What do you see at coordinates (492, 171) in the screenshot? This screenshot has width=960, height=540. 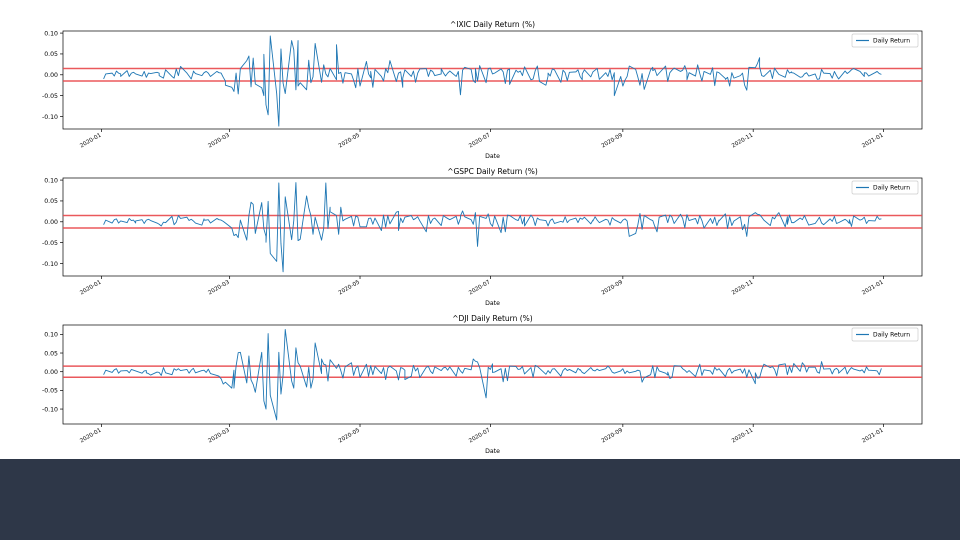 I see `chart-title: ^GSPC Daily Return (%)` at bounding box center [492, 171].